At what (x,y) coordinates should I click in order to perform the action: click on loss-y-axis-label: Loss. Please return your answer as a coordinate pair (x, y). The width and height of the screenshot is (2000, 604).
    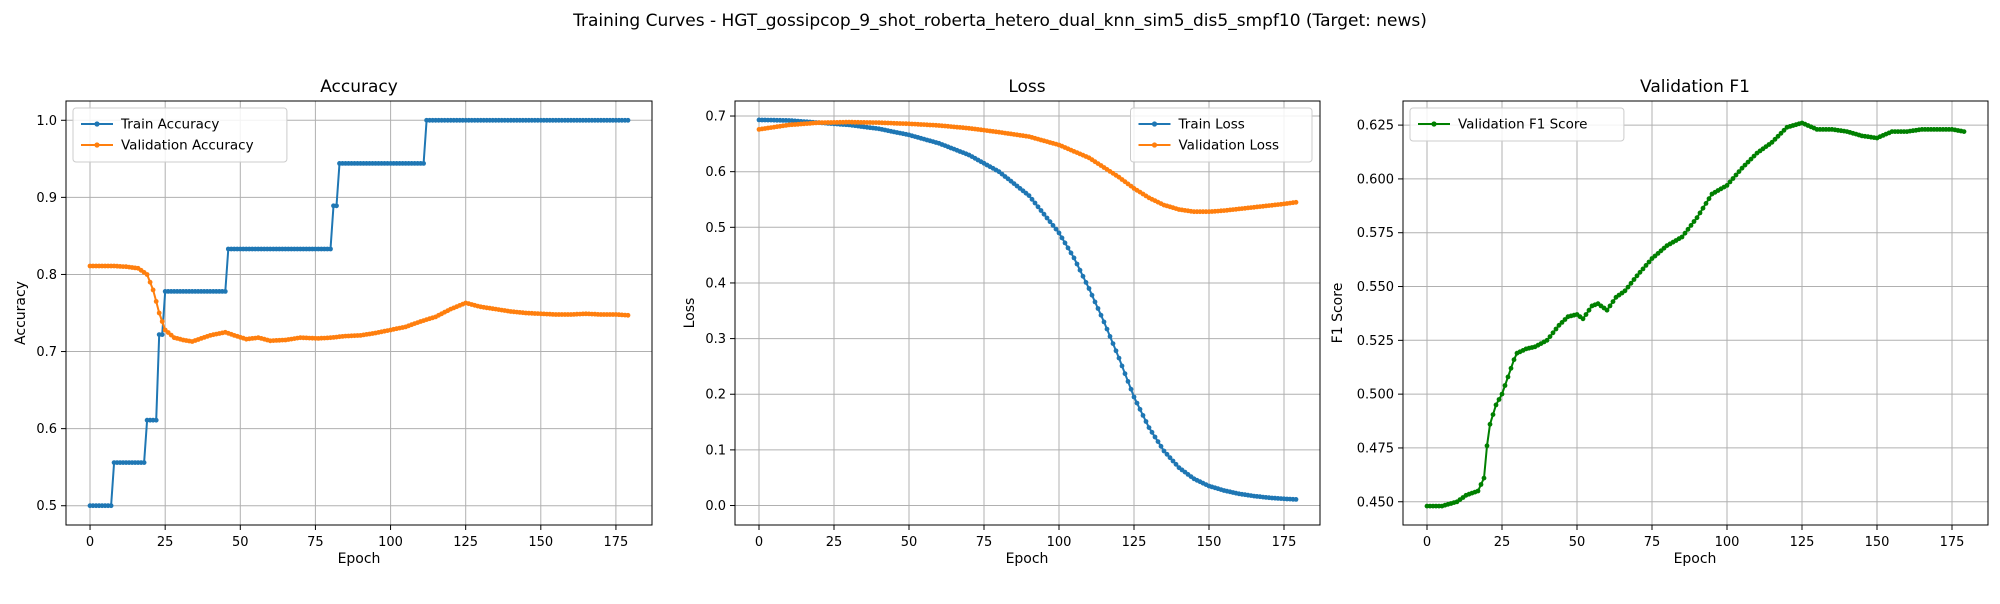
    Looking at the image, I should click on (690, 313).